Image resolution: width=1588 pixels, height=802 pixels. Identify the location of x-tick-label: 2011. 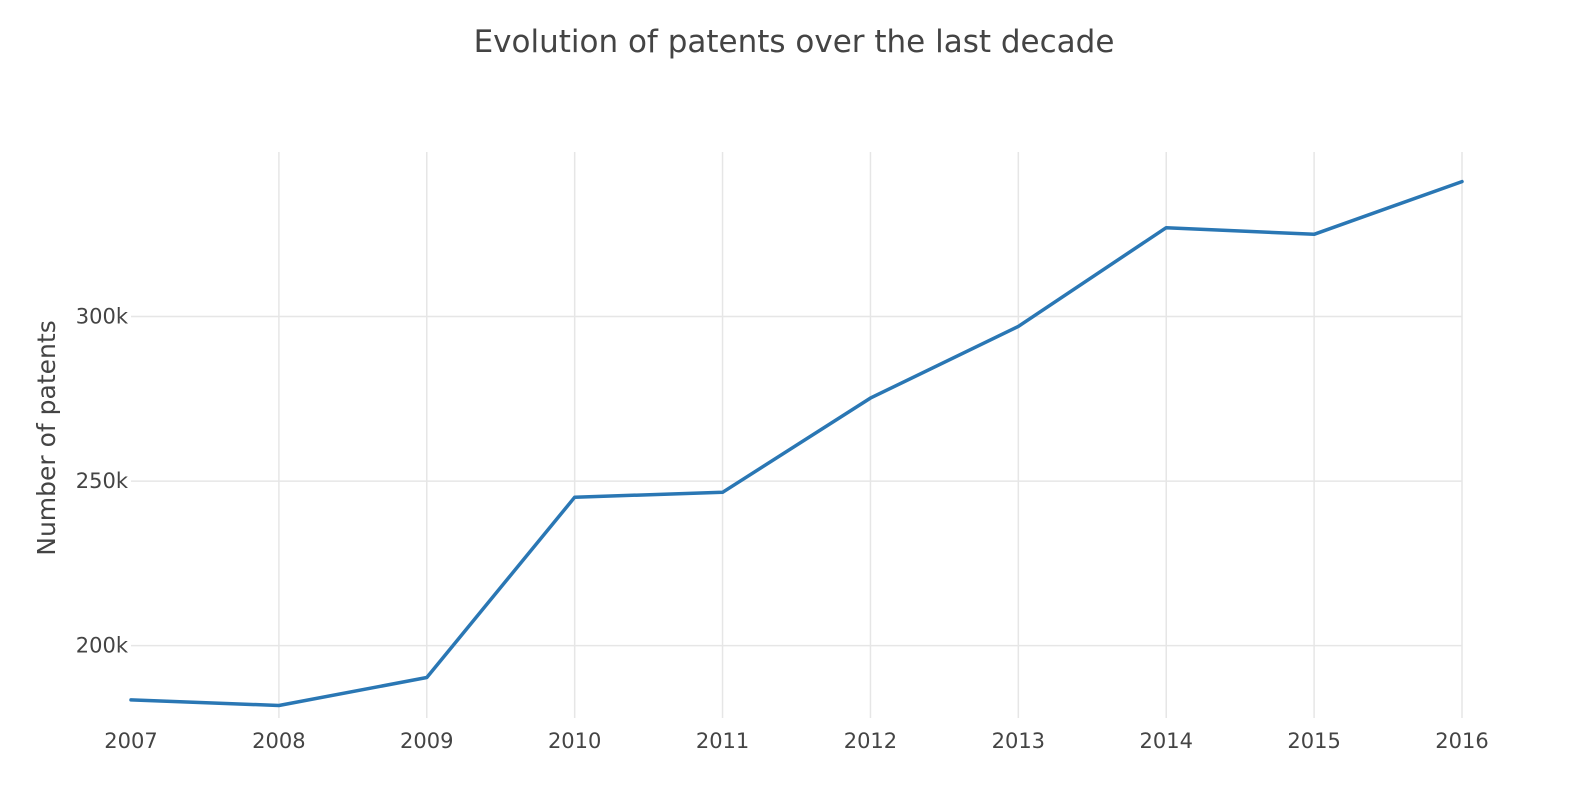
(722, 741).